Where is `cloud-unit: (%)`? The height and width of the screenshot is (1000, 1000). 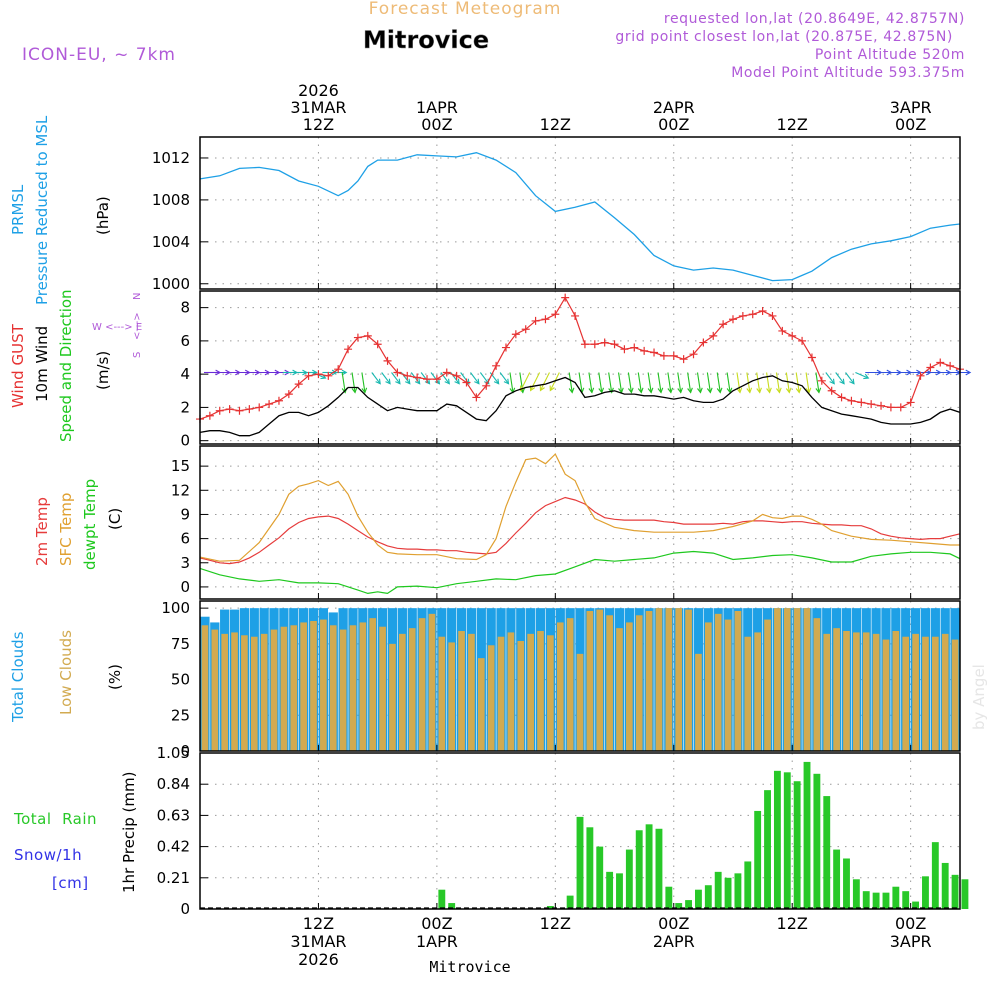
cloud-unit: (%) is located at coordinates (115, 677).